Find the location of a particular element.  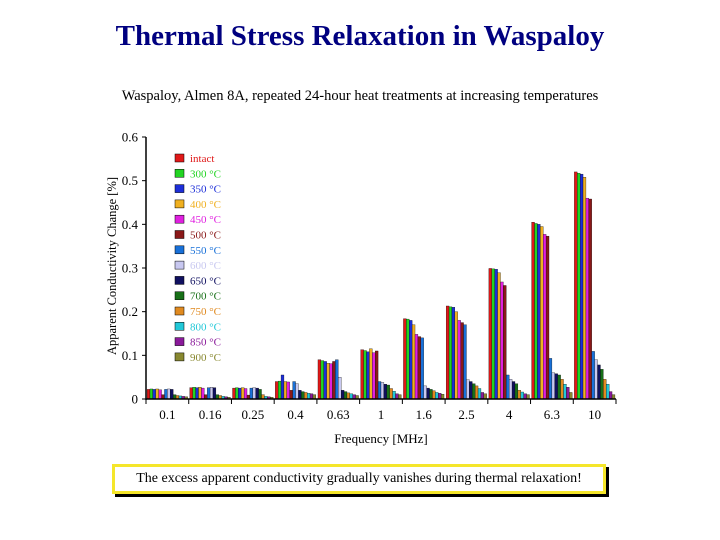

legend-label: 650 °C is located at coordinates (205, 281).